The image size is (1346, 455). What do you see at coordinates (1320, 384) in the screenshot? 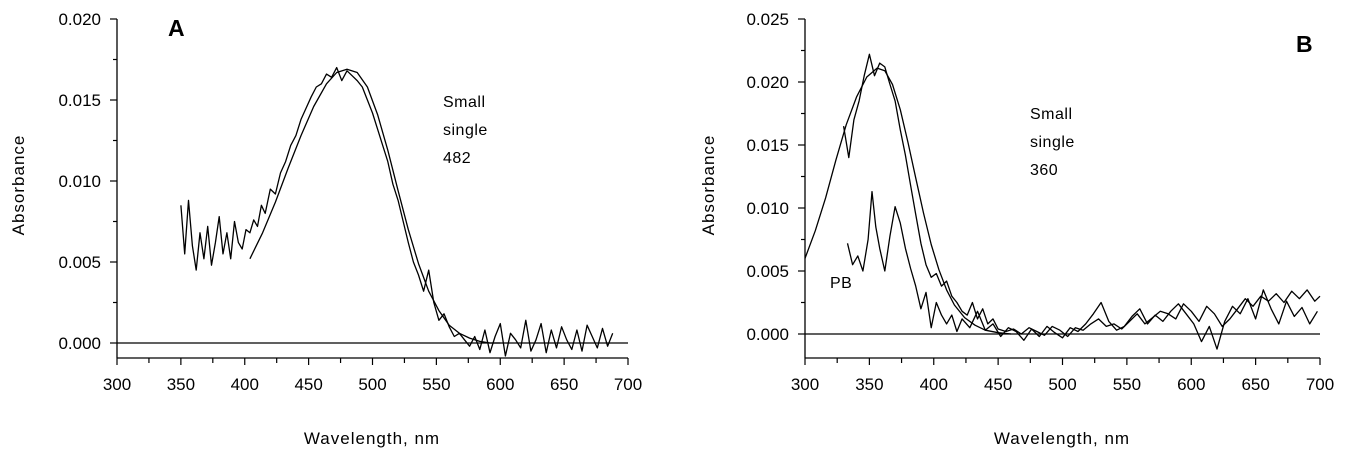
I see `panel-b-x-tick-label: 700` at bounding box center [1320, 384].